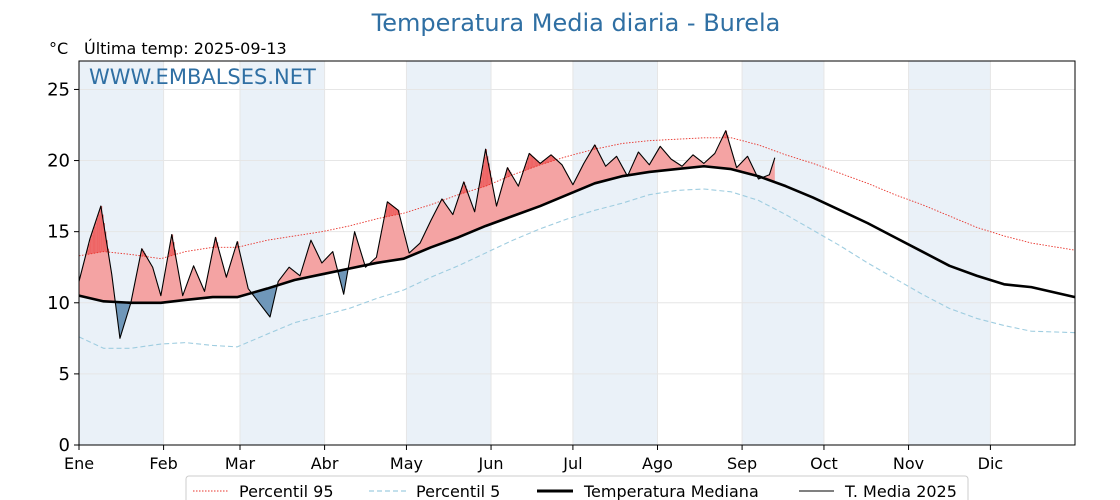 Image resolution: width=1120 pixels, height=500 pixels. I want to click on x-tick-label-mar: Mar, so click(240, 463).